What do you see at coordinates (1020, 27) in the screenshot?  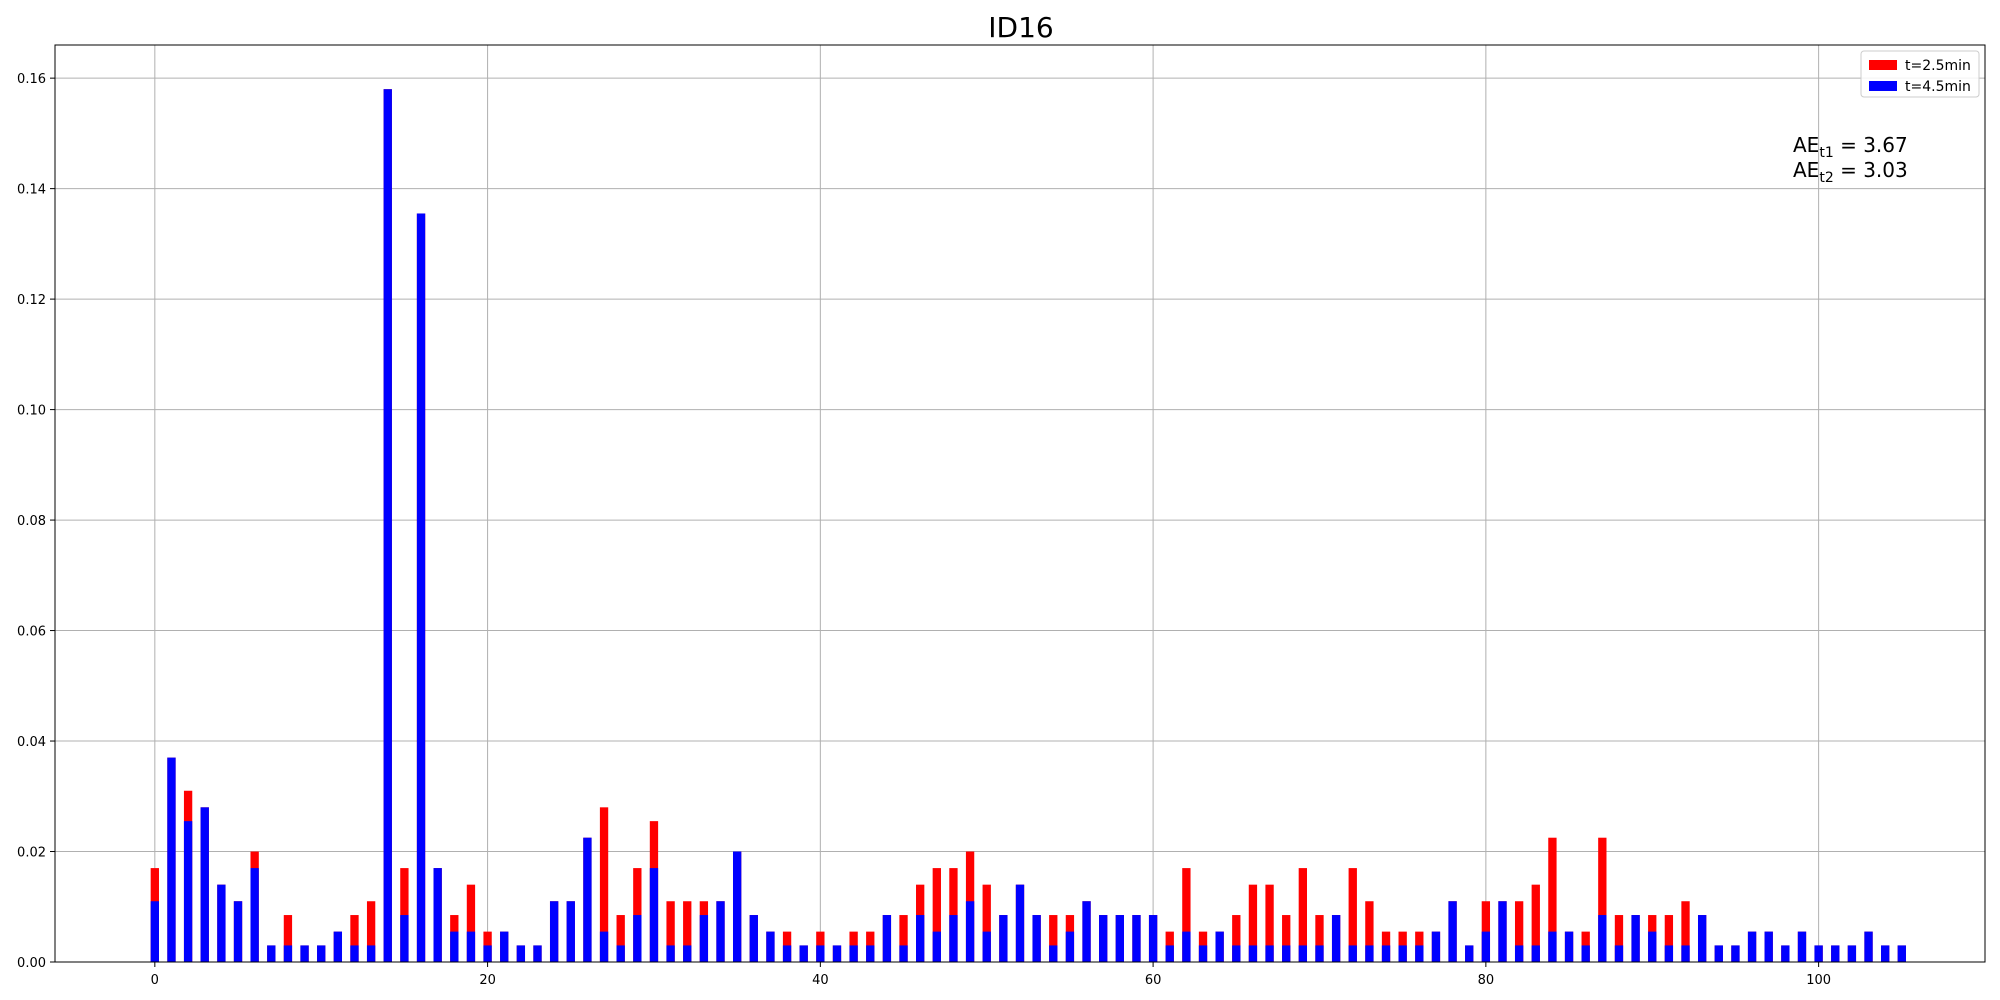 I see `chart-title: ID16` at bounding box center [1020, 27].